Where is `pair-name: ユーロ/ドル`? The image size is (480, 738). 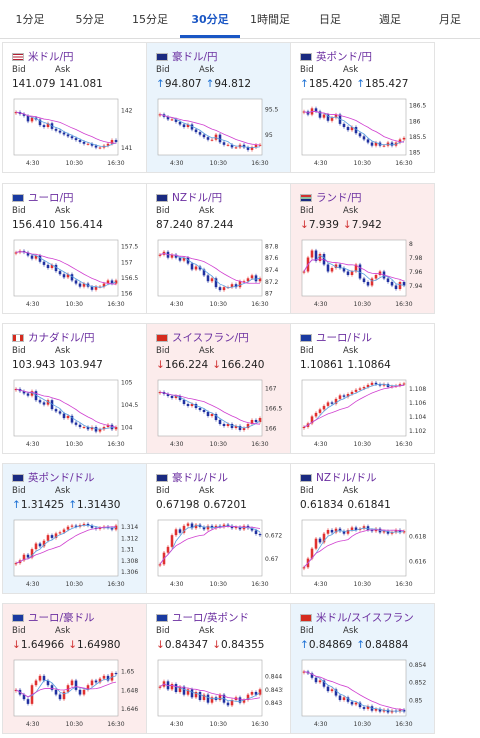
pair-name: ユーロ/ドル is located at coordinates (344, 338).